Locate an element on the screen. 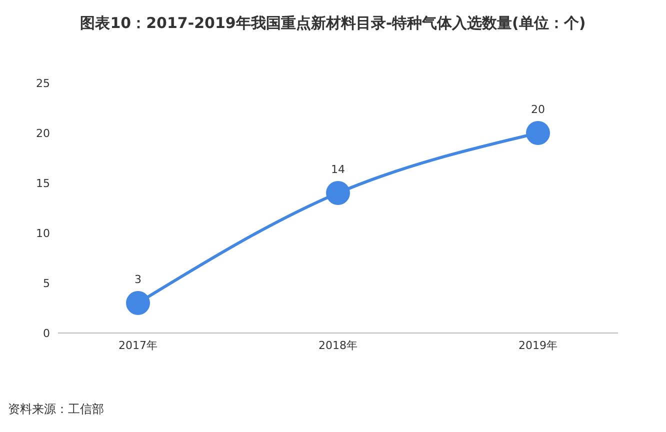 The width and height of the screenshot is (666, 432). x-tick-label: 2018年 is located at coordinates (338, 345).